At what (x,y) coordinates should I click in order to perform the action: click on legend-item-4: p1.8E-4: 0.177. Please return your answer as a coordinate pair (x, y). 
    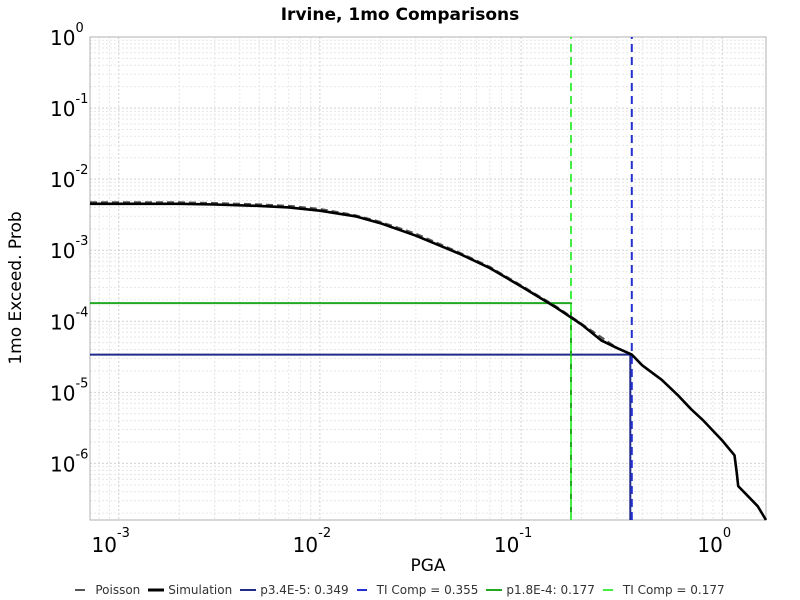
    Looking at the image, I should click on (540, 590).